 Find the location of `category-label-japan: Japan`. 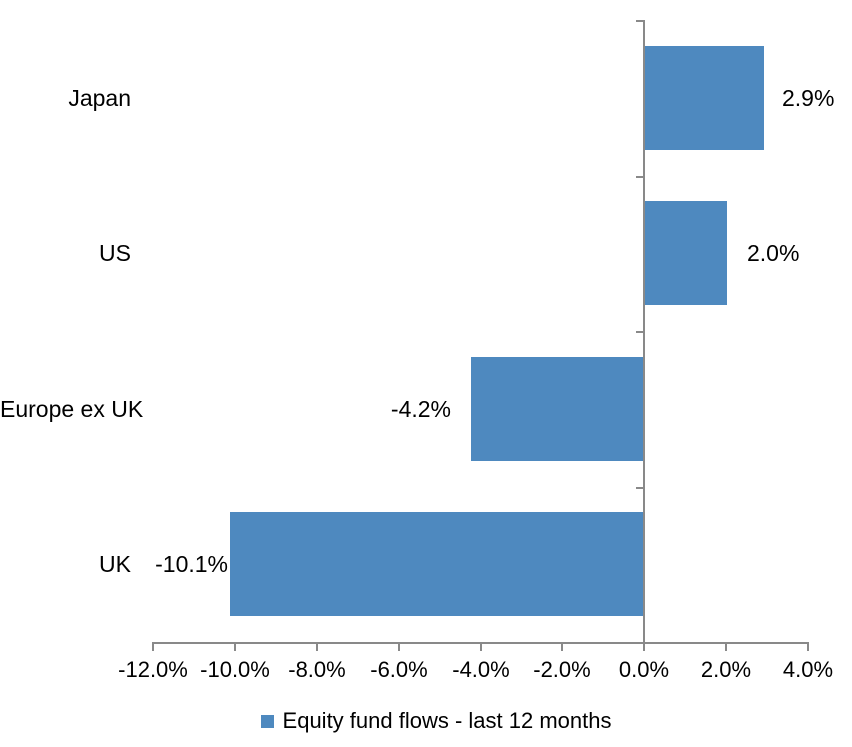

category-label-japan: Japan is located at coordinates (99, 98).